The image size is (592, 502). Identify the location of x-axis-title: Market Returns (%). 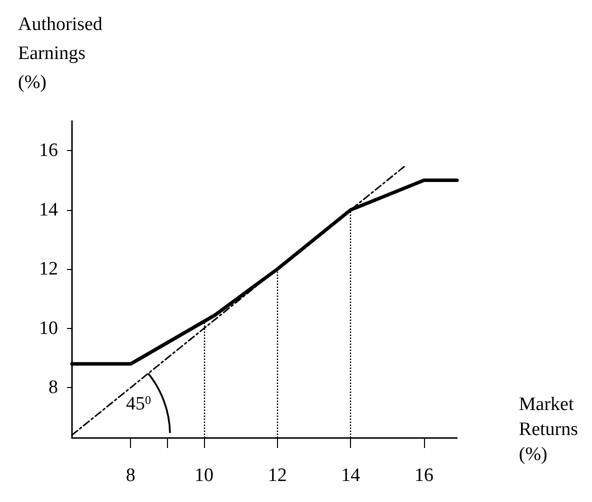
(548, 429).